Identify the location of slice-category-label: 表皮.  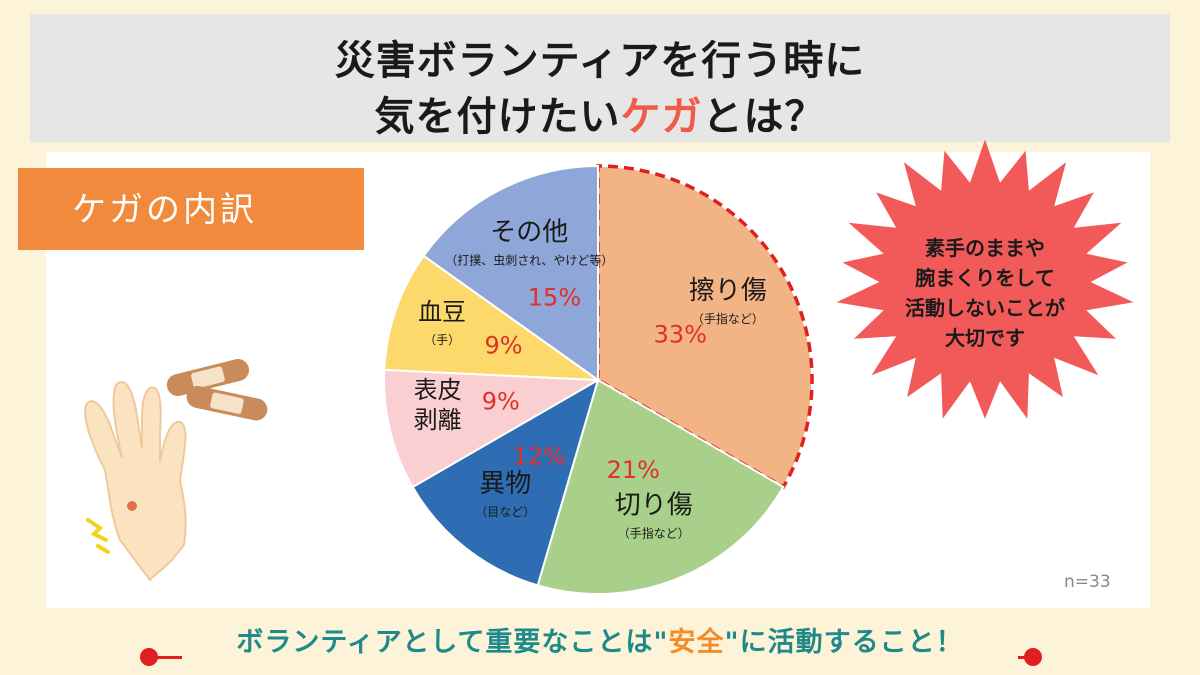
(438, 390).